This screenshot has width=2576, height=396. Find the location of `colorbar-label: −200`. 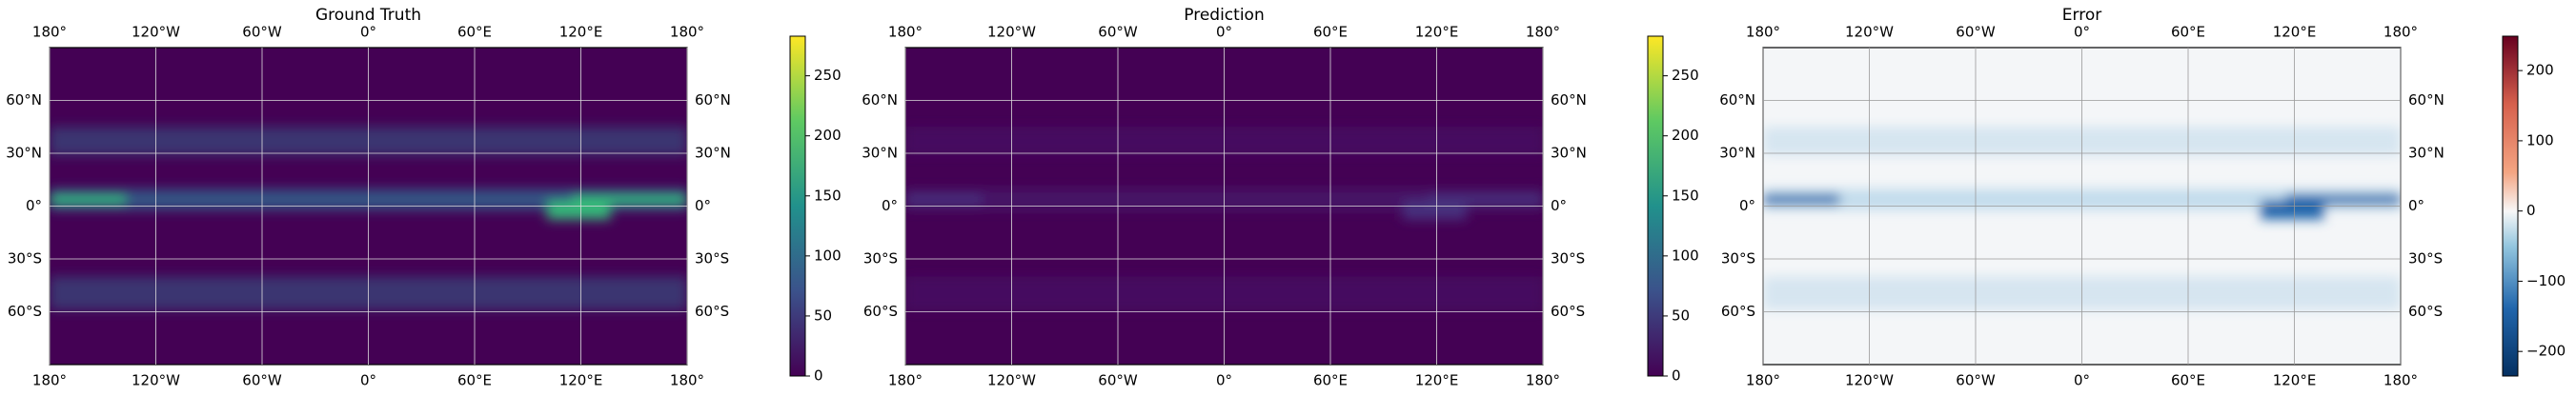

colorbar-label: −200 is located at coordinates (2546, 351).